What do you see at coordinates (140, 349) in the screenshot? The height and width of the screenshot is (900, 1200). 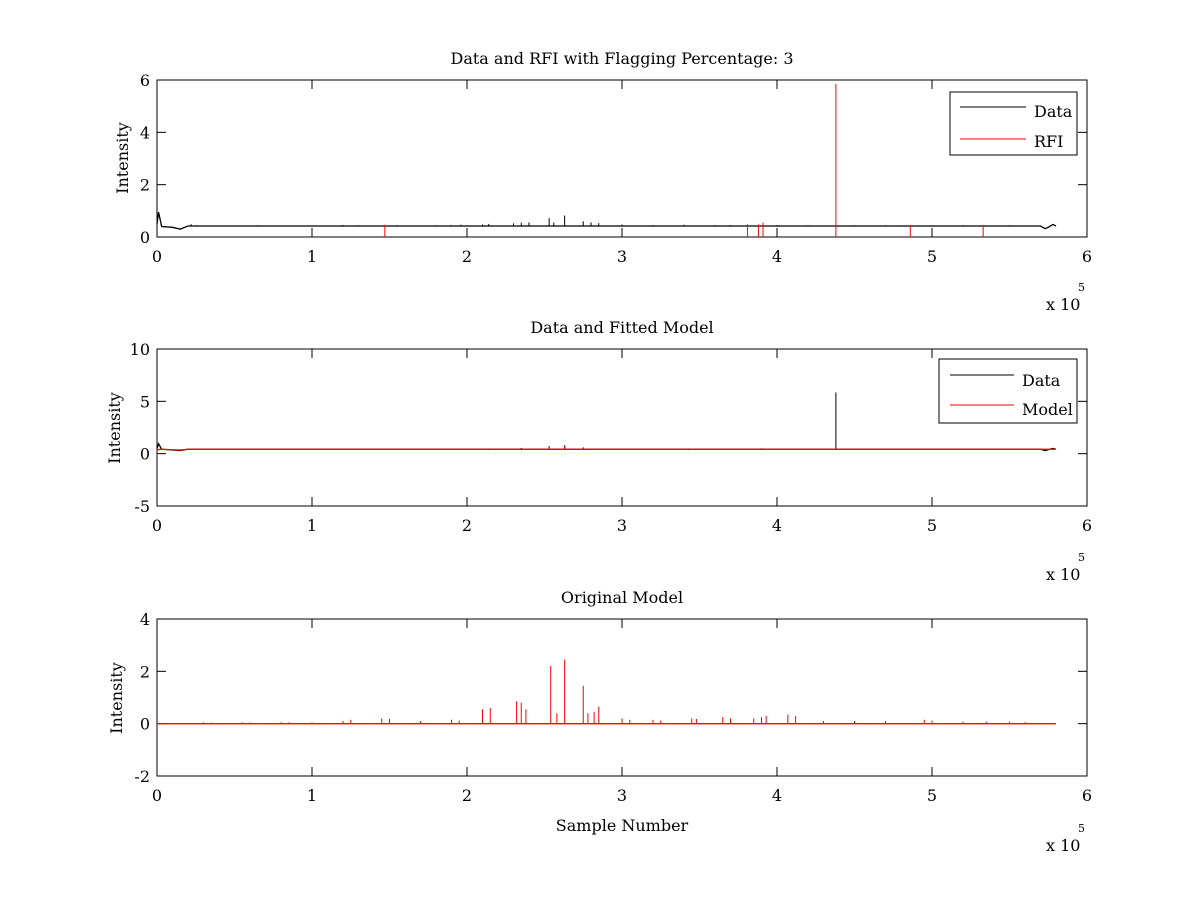 I see `y-tick-label: 10` at bounding box center [140, 349].